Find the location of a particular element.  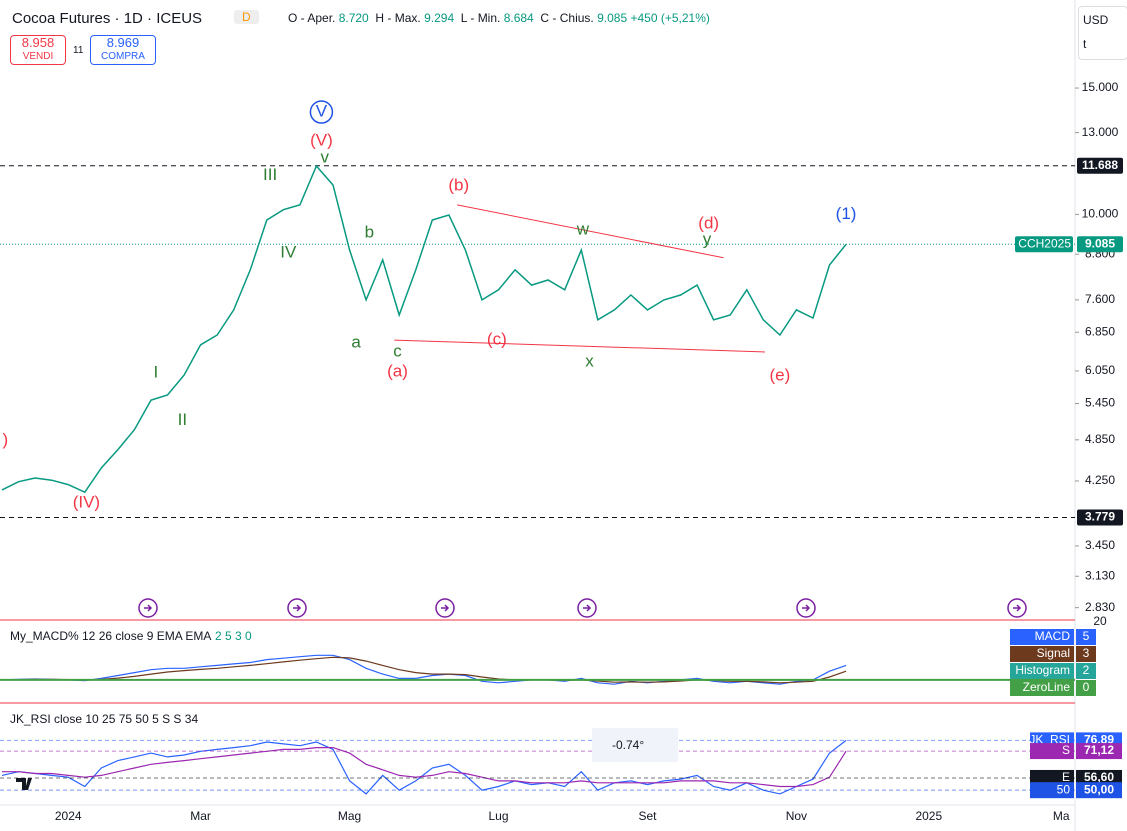

tag-label: 50,00 is located at coordinates (1099, 789).